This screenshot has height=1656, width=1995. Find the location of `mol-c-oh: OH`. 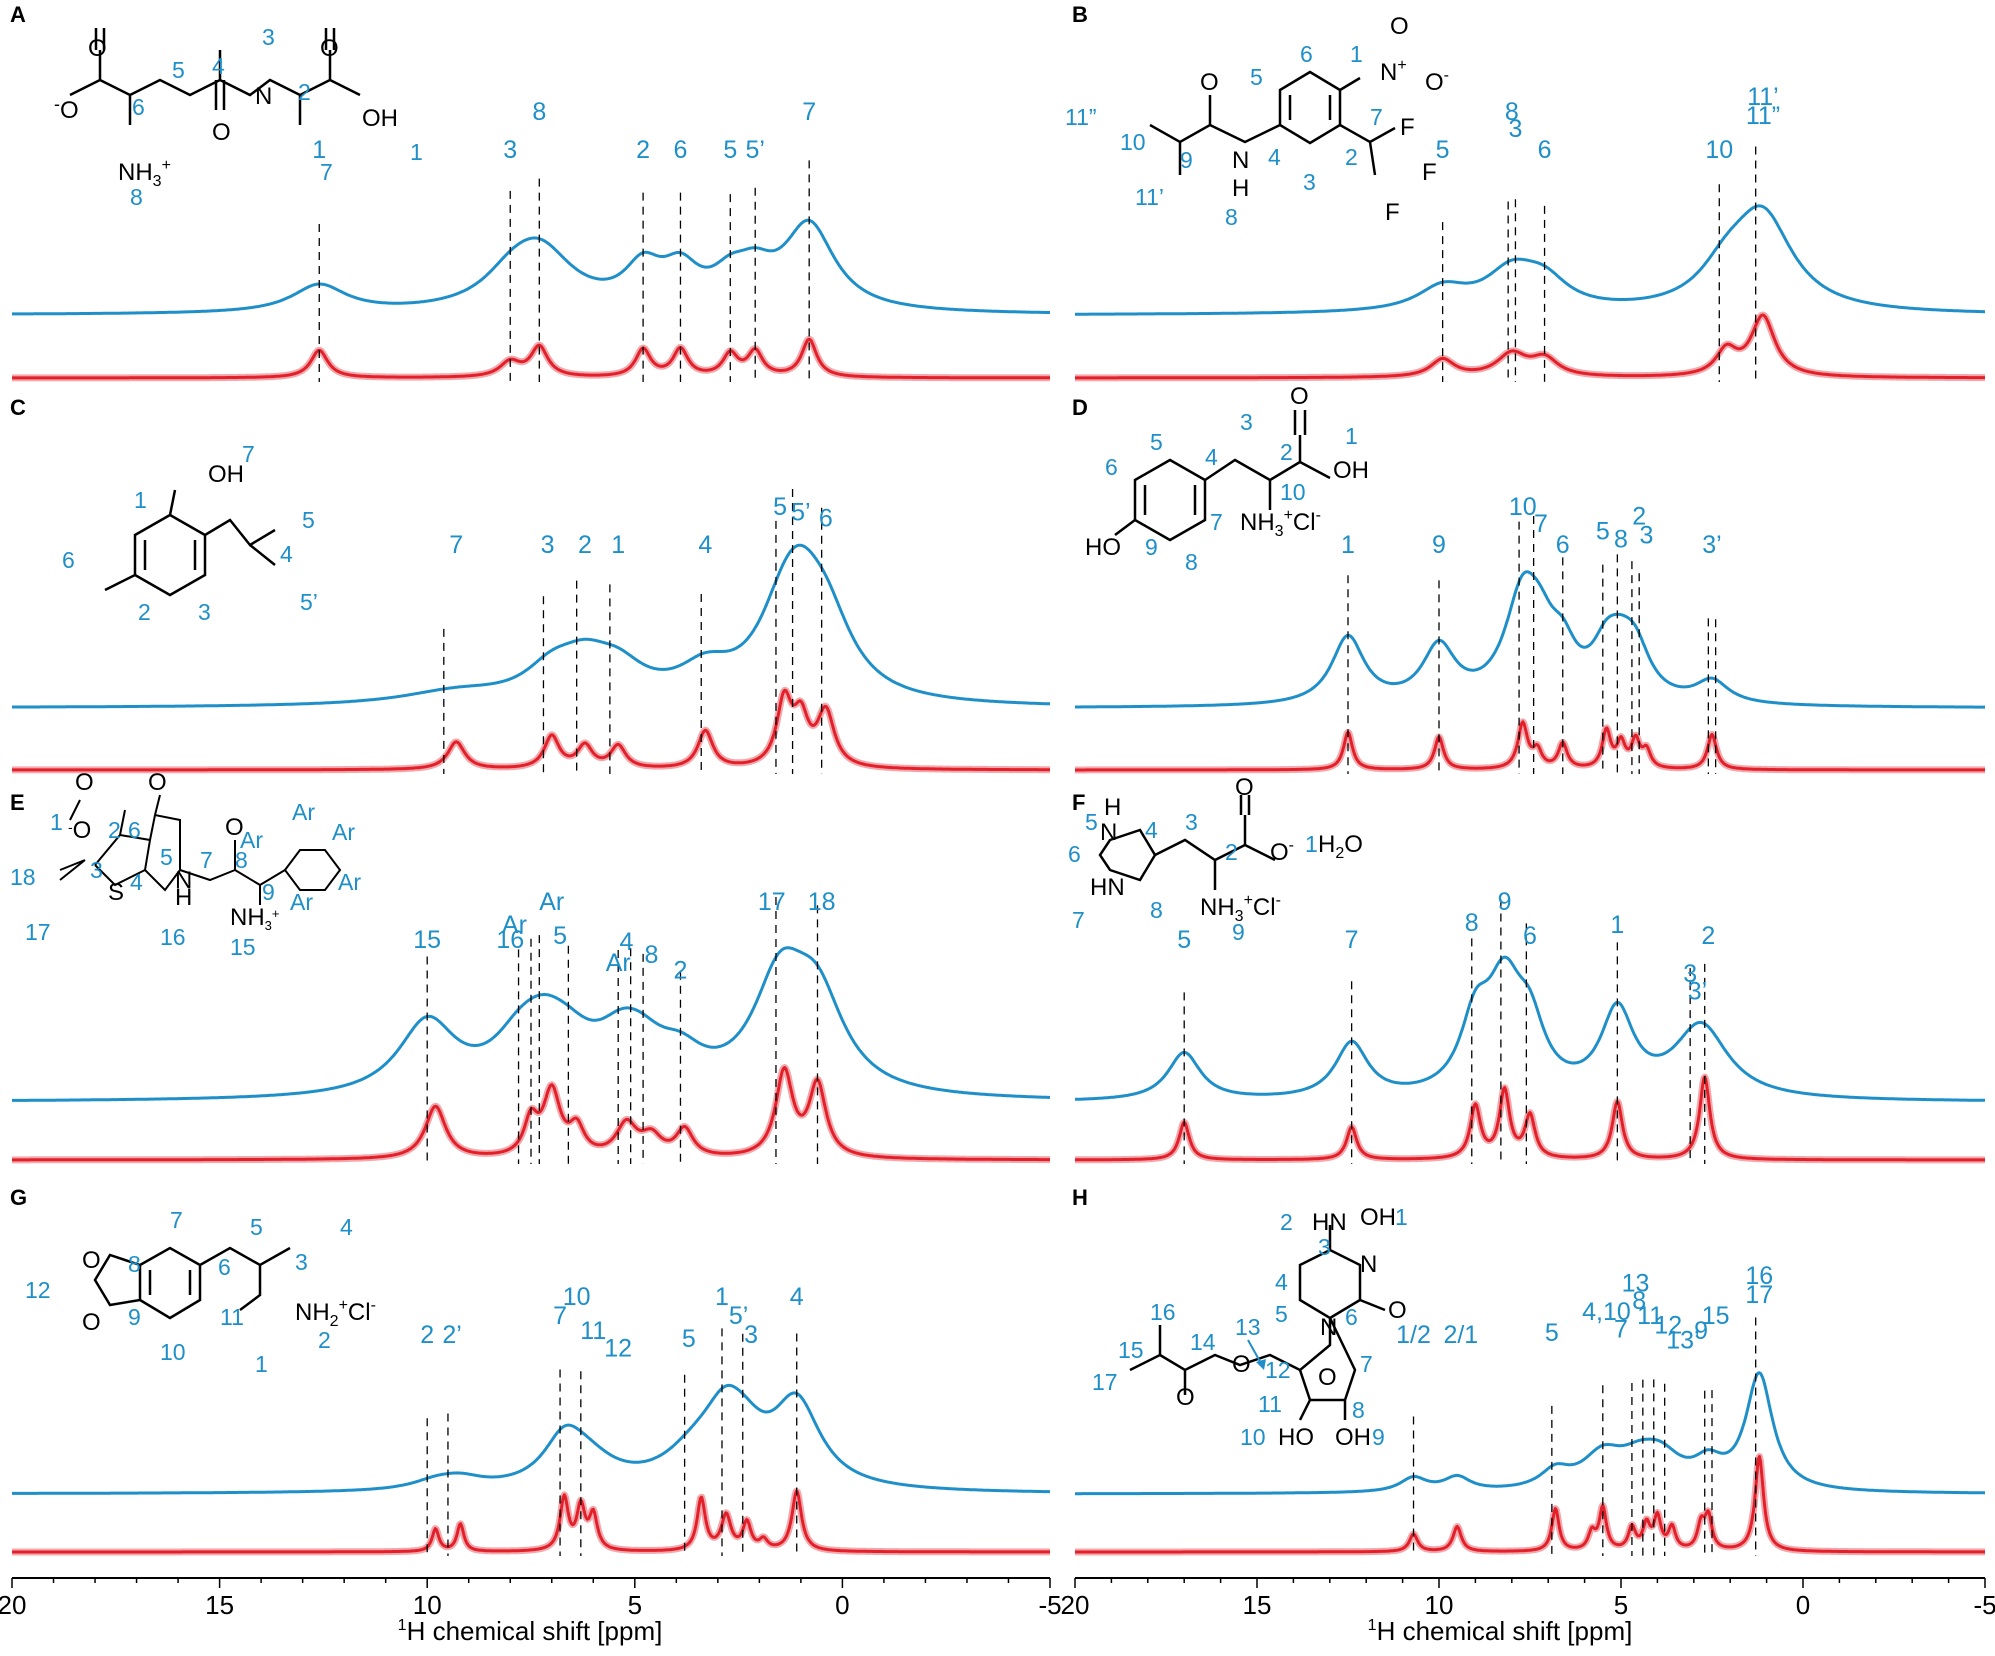

mol-c-oh: OH is located at coordinates (226, 474).